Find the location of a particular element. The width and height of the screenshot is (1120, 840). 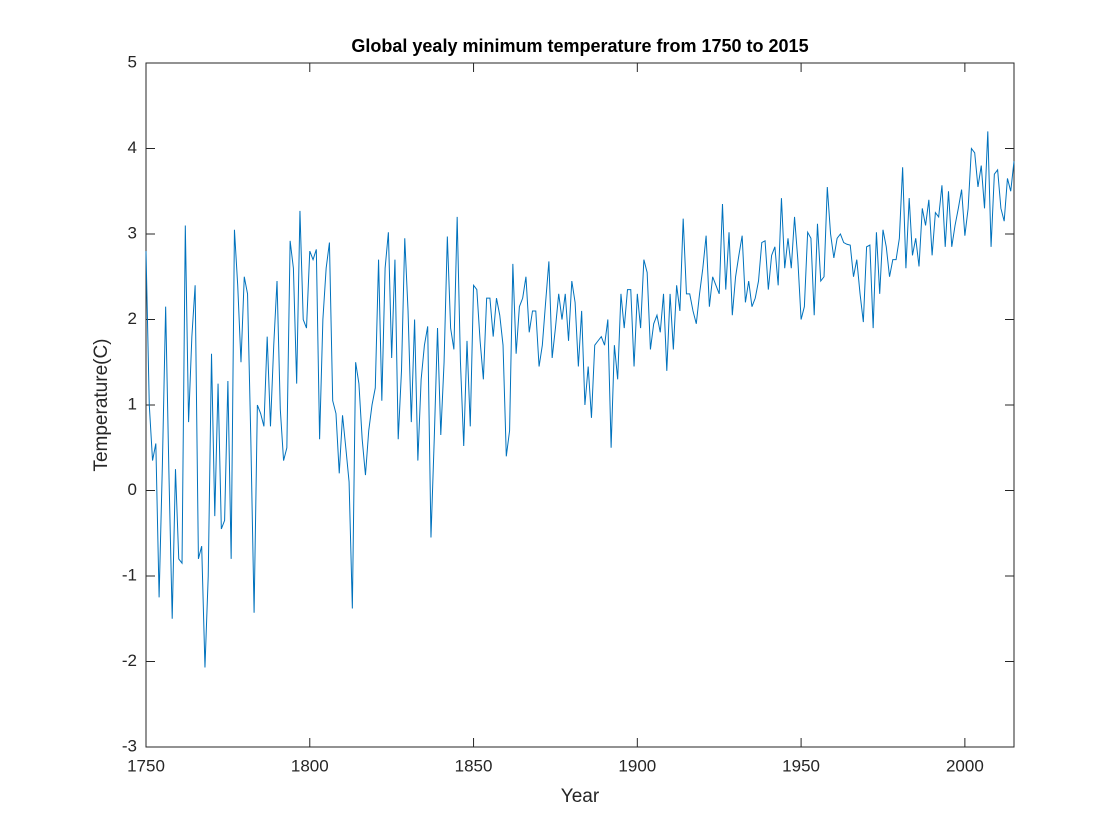

y-tick-label: -2 is located at coordinates (129, 660).